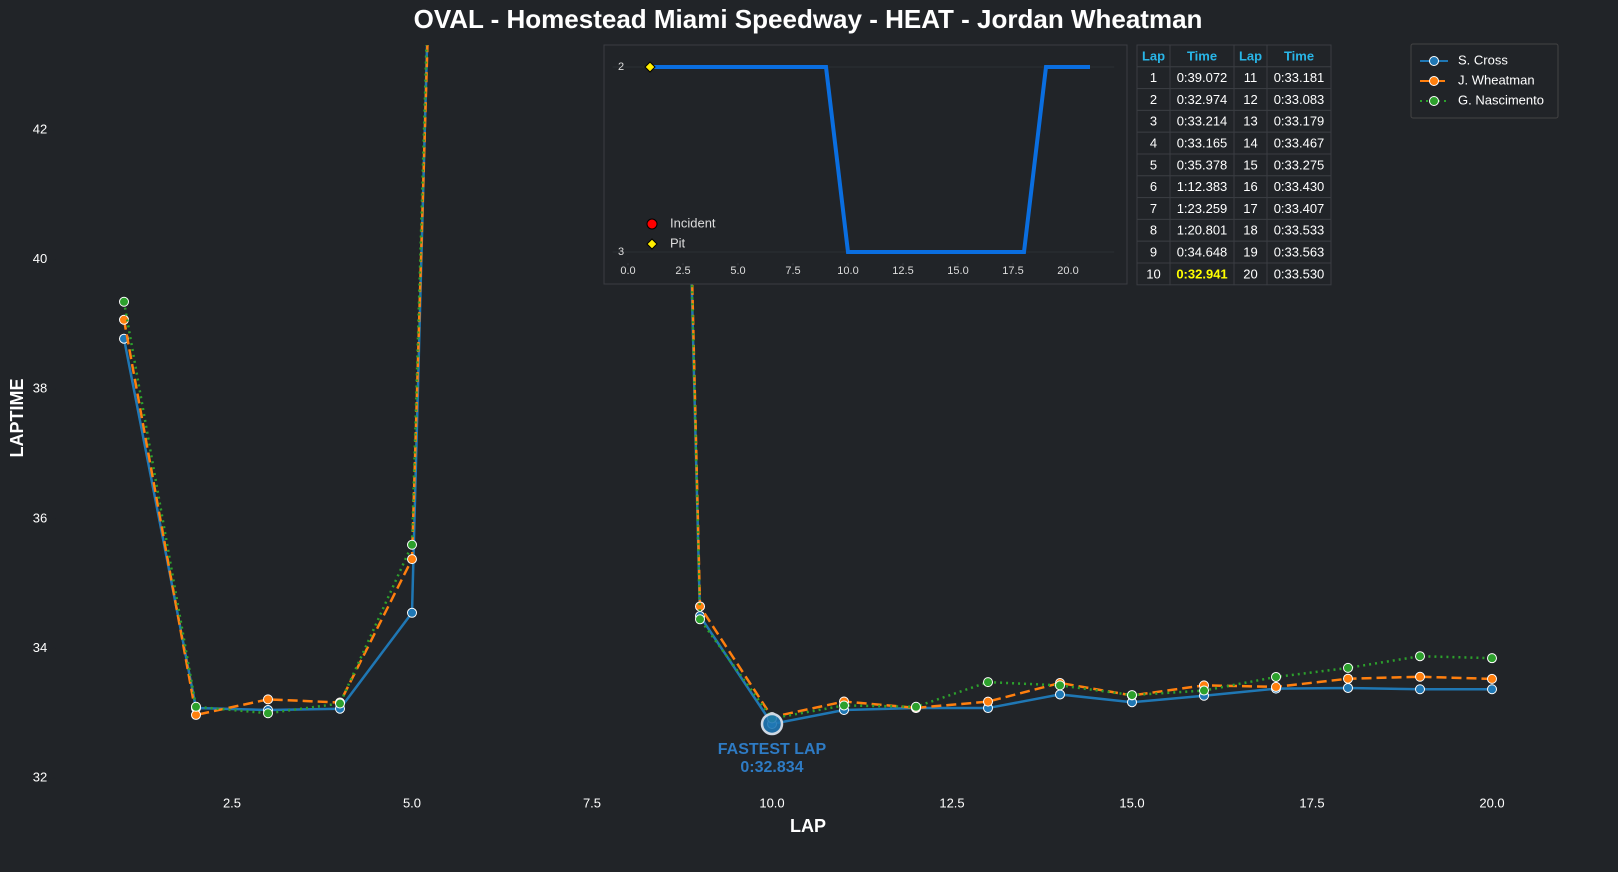 The image size is (1618, 872). What do you see at coordinates (1202, 208) in the screenshot?
I see `table-cell-text: 1:23.259` at bounding box center [1202, 208].